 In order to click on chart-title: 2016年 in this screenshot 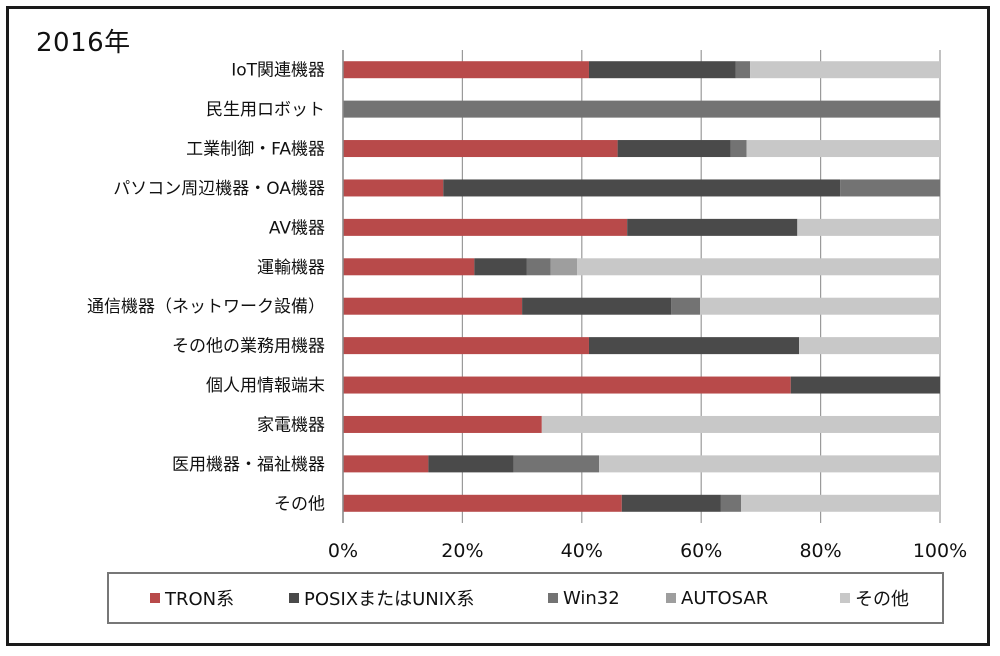, I will do `click(83, 43)`.